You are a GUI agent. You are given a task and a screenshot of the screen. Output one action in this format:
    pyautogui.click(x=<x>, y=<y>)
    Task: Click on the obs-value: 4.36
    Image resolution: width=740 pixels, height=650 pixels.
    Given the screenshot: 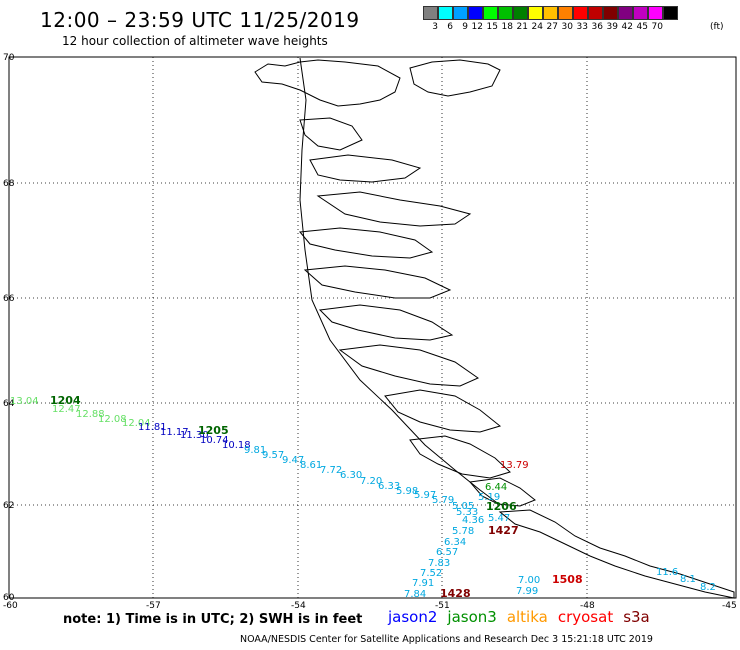 What is the action you would take?
    pyautogui.click(x=473, y=520)
    